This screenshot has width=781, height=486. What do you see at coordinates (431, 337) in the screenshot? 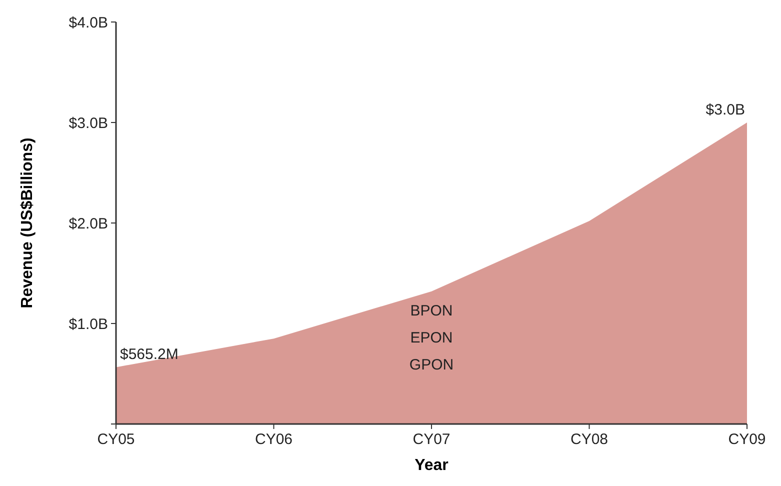
I see `annotation: EPON` at bounding box center [431, 337].